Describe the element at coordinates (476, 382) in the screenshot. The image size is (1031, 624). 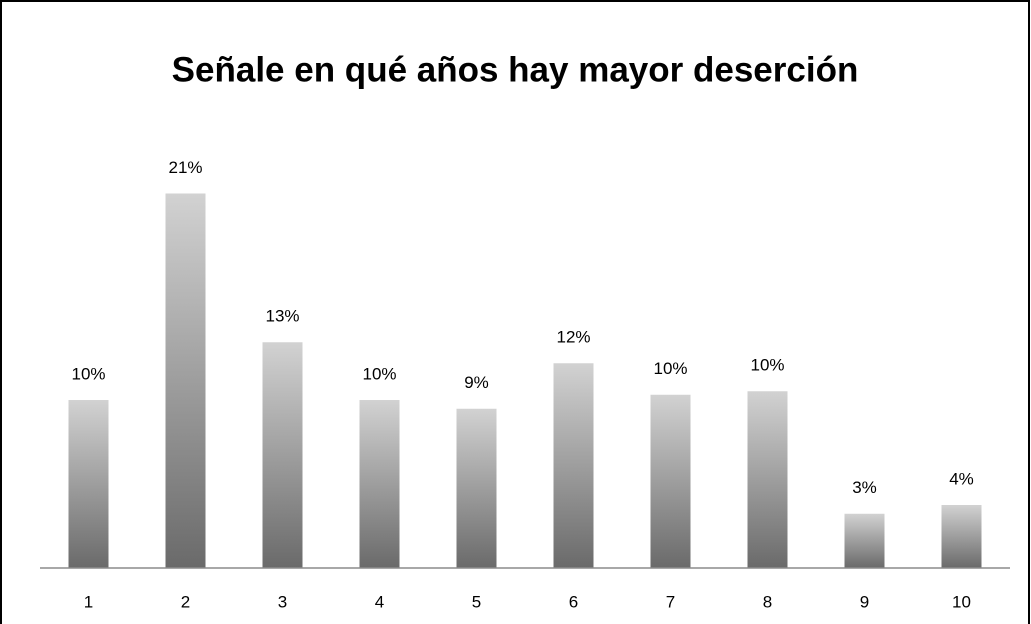
I see `data-label: 9%` at that location.